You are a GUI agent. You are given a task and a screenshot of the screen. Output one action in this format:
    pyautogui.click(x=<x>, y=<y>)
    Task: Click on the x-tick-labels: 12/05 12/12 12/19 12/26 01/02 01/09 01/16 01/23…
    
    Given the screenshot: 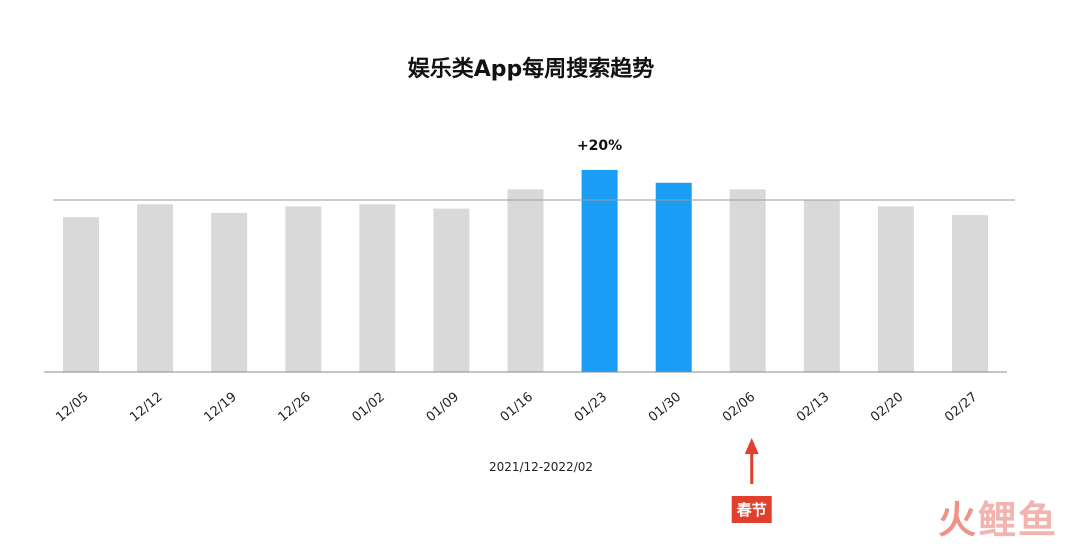 What is the action you would take?
    pyautogui.click(x=516, y=408)
    